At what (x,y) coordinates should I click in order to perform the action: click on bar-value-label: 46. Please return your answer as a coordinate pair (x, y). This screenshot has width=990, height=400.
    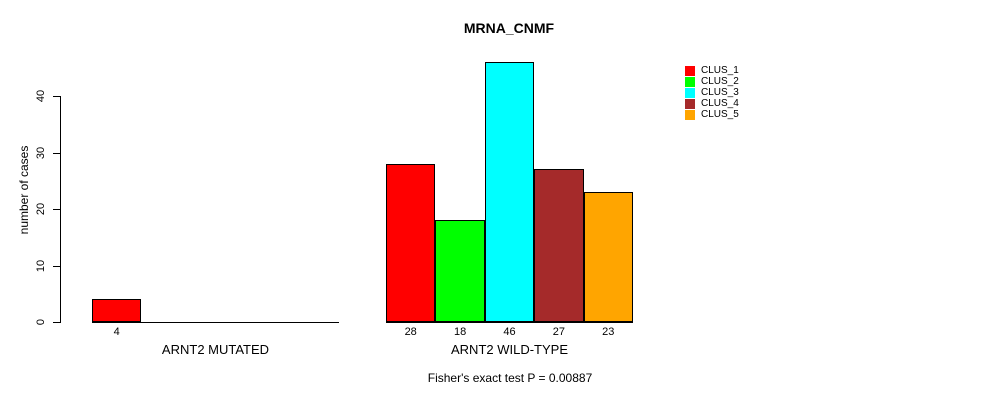
    Looking at the image, I should click on (509, 332).